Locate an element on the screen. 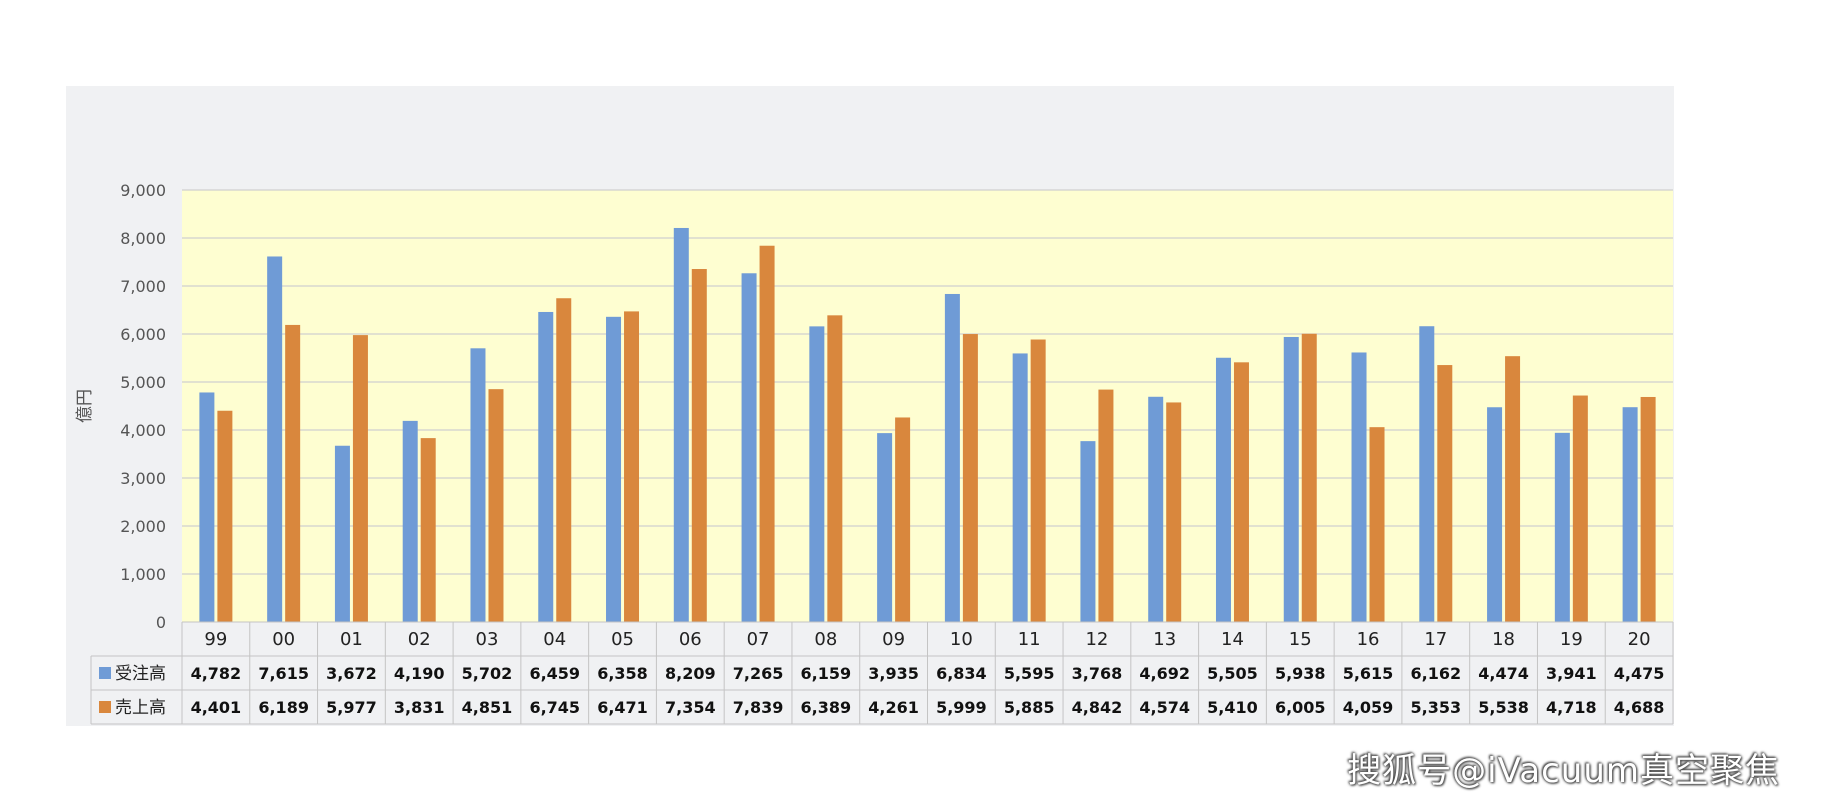 The height and width of the screenshot is (811, 1824). category-label: 15 is located at coordinates (1300, 639).